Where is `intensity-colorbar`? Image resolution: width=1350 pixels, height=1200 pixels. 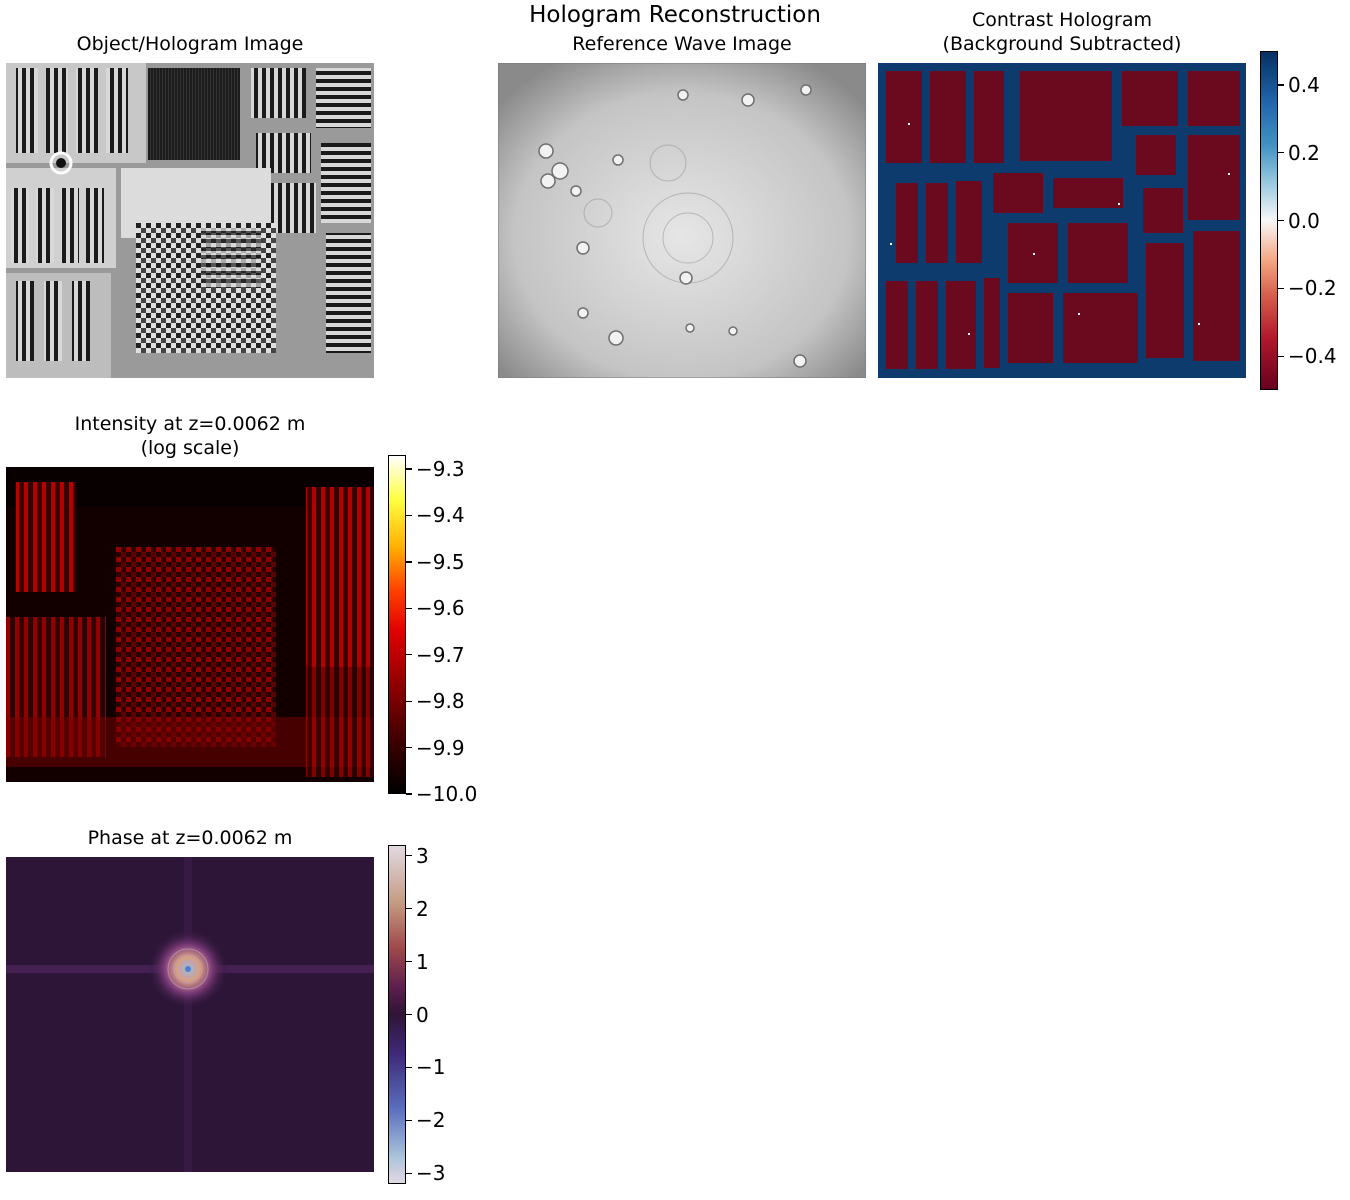 intensity-colorbar is located at coordinates (397, 624).